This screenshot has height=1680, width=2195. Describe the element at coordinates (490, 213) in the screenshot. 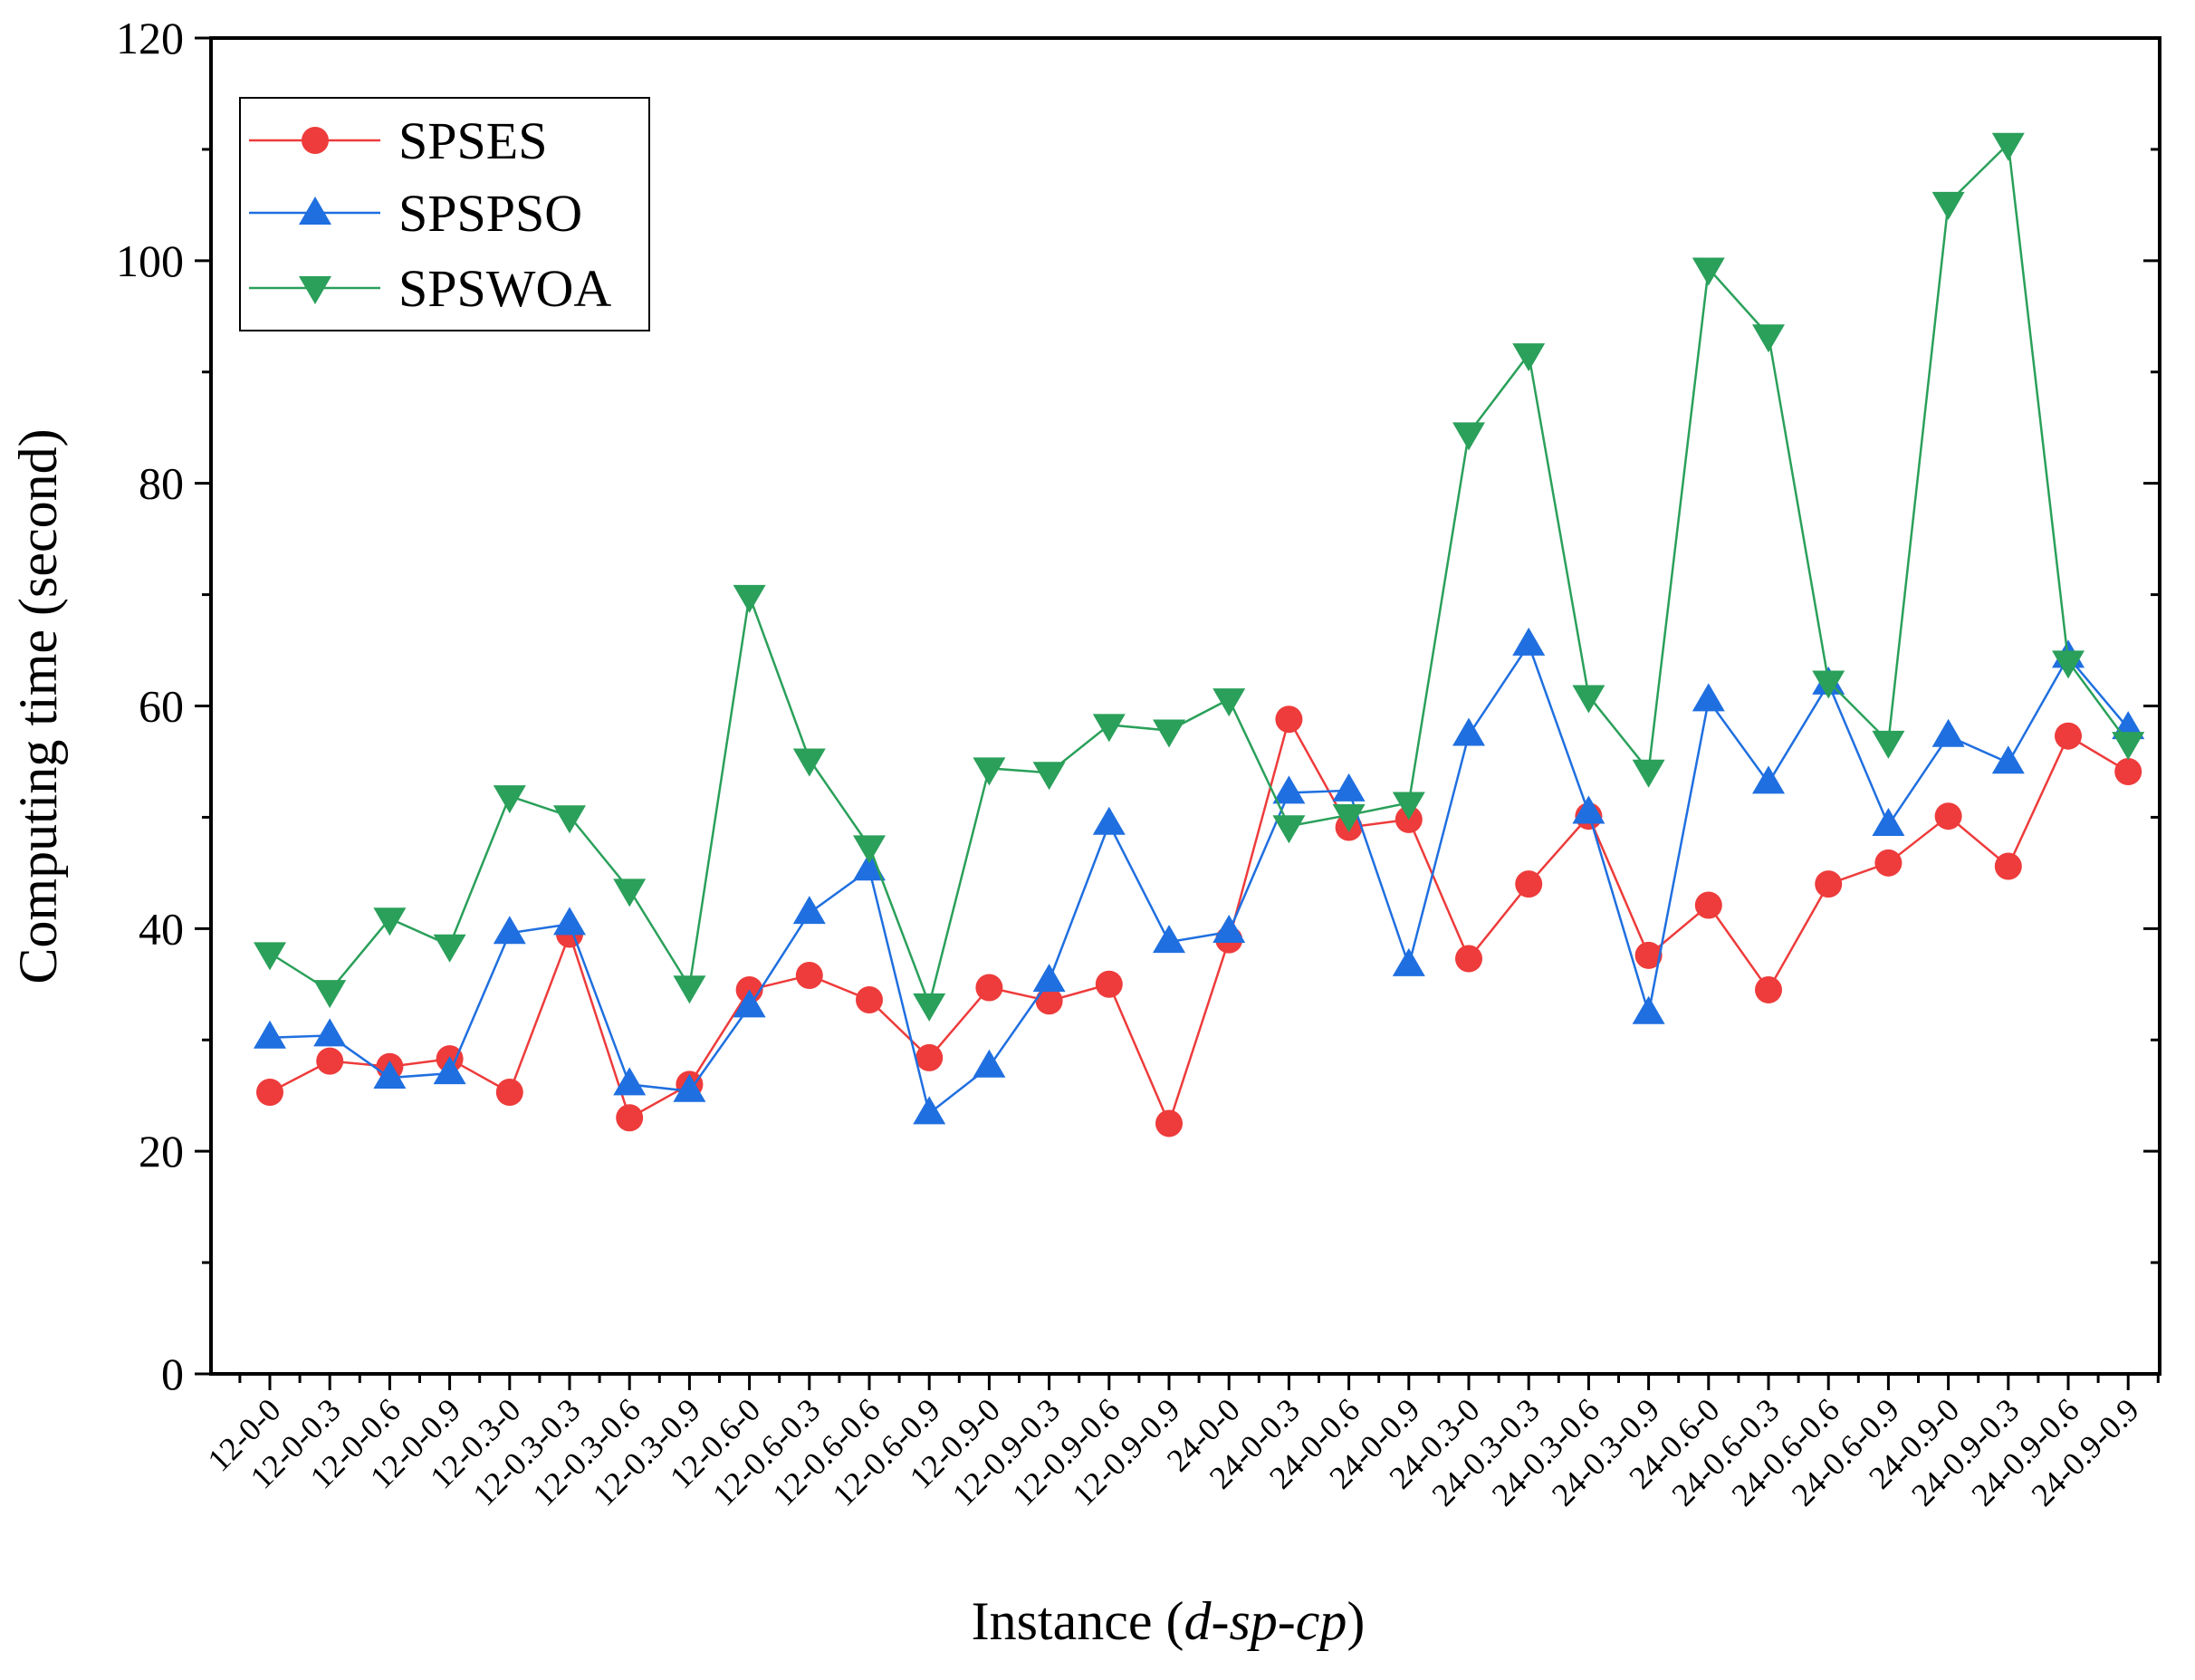

I see `legend-label-spspso: SPSPSO` at that location.